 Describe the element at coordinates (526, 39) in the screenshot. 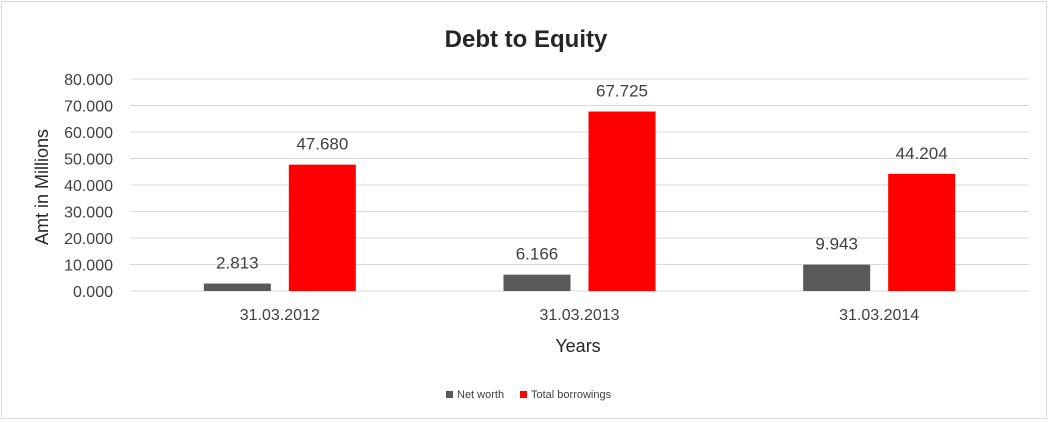

I see `chart-title: Debt to Equity` at that location.